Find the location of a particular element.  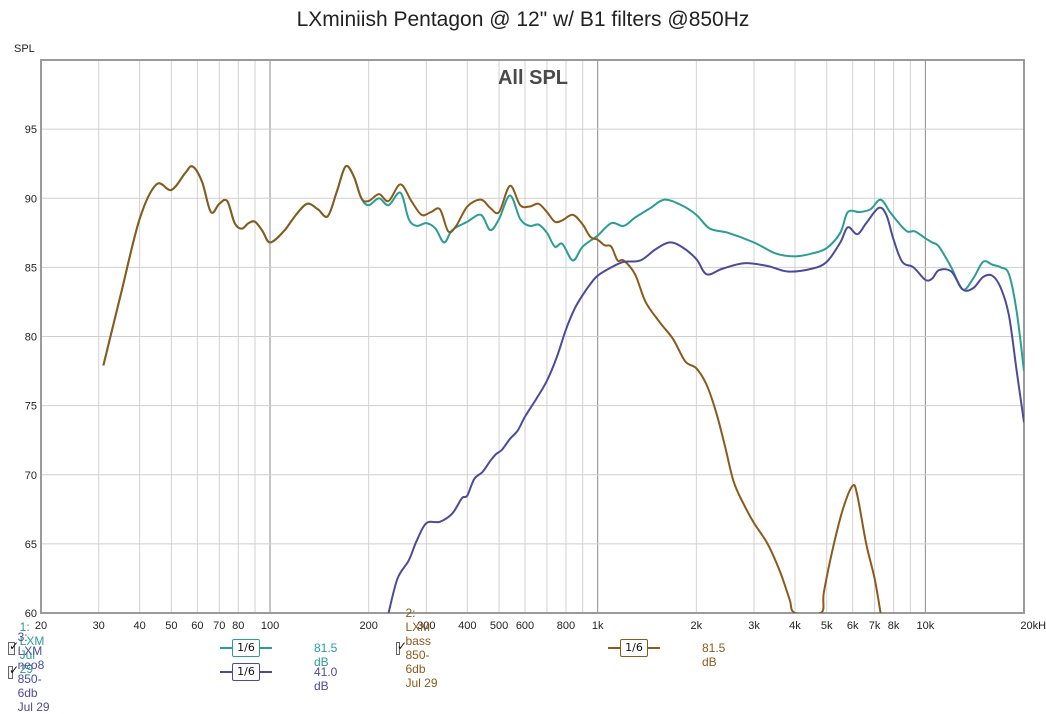

y-tick-label: 90 is located at coordinates (31, 199).